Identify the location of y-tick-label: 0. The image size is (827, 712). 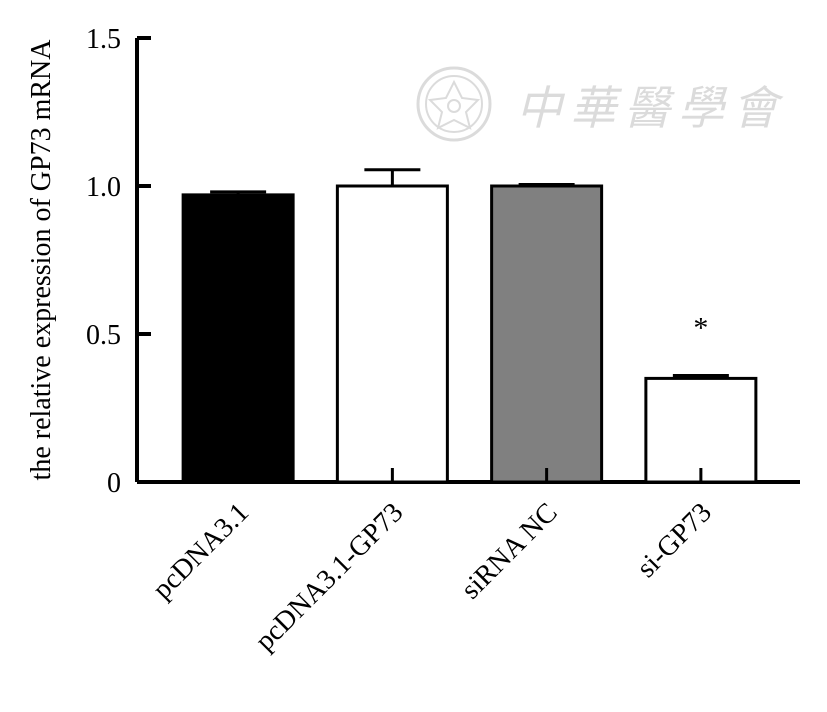
(114, 483).